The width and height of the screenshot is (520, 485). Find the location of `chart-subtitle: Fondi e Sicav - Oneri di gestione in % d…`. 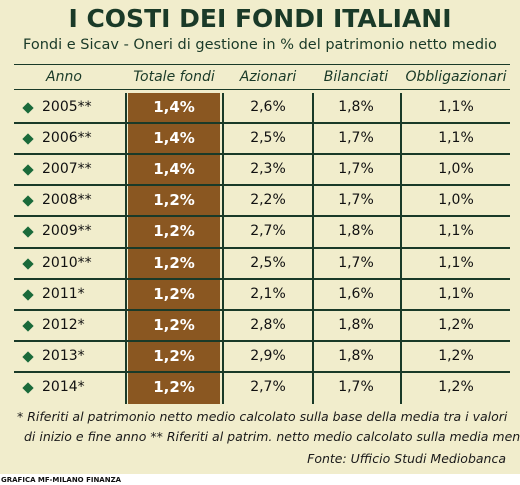

chart-subtitle: Fondi e Sicav - Oneri di gestione in % d… is located at coordinates (260, 45).